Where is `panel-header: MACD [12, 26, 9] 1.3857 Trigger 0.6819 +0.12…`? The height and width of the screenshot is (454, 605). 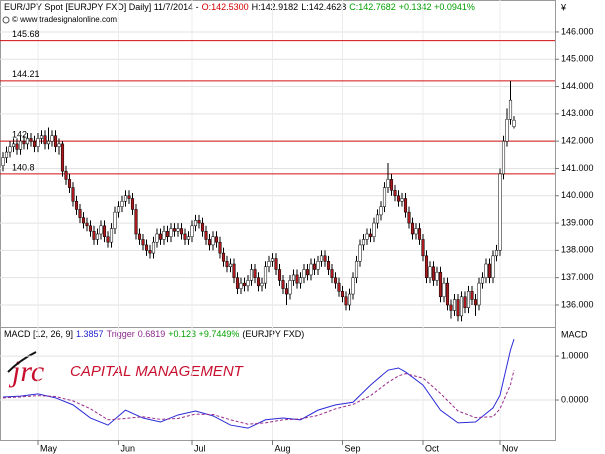
panel-header: MACD [12, 26, 9] 1.3857 Trigger 0.6819 +0.12… is located at coordinates (154, 334).